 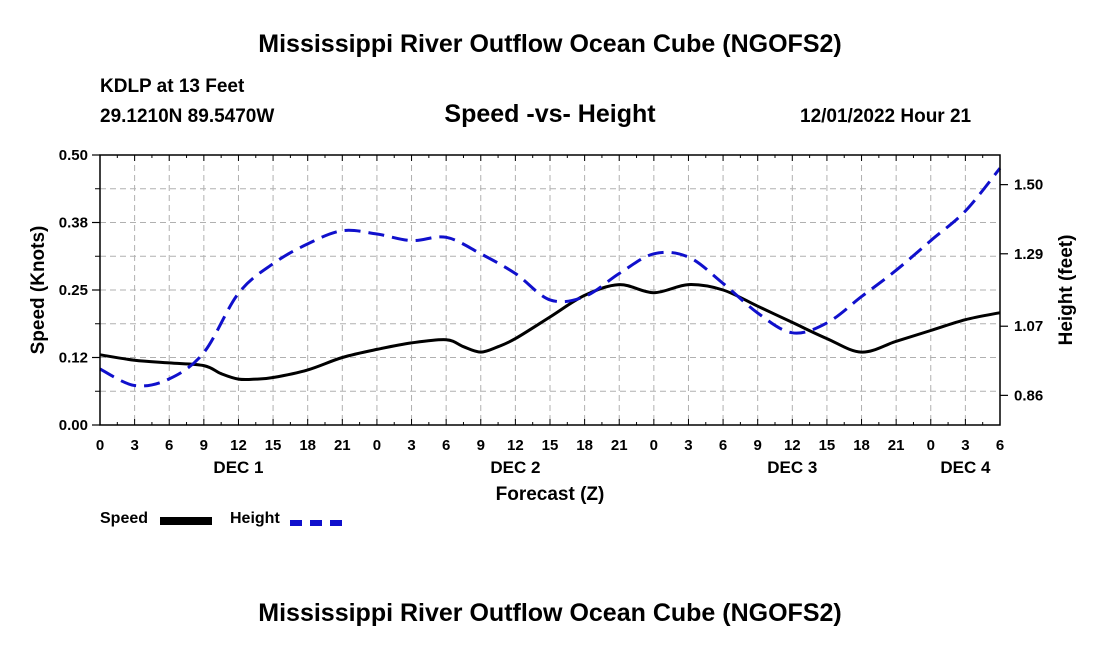 What do you see at coordinates (316, 523) in the screenshot?
I see `legend-height-swatch` at bounding box center [316, 523].